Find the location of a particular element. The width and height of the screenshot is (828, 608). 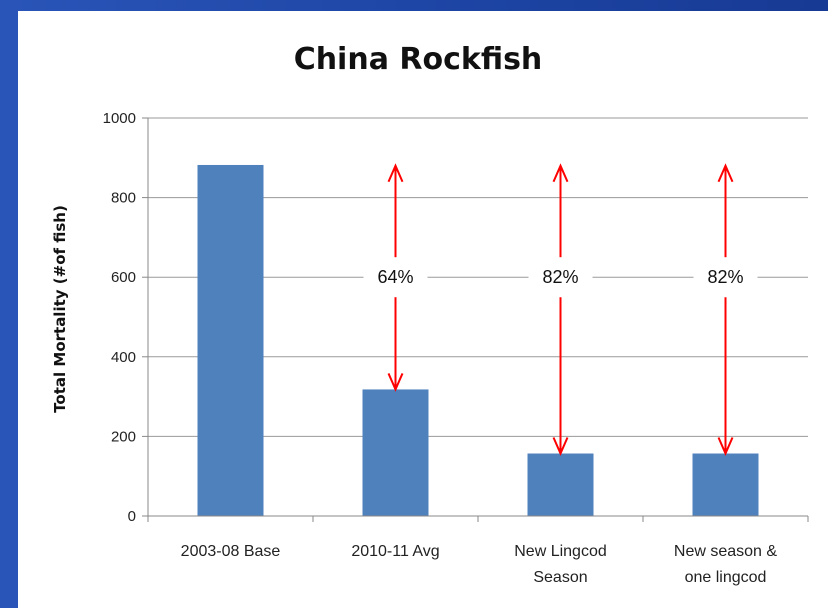

x-category-label: New Lingcod is located at coordinates (560, 551).